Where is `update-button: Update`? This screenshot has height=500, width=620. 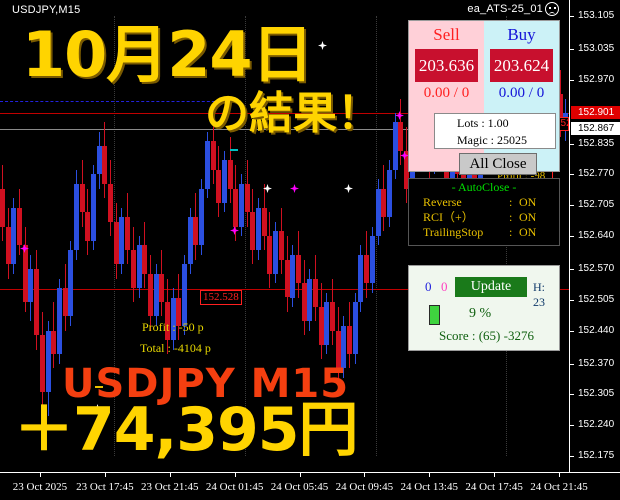 update-button: Update is located at coordinates (491, 287).